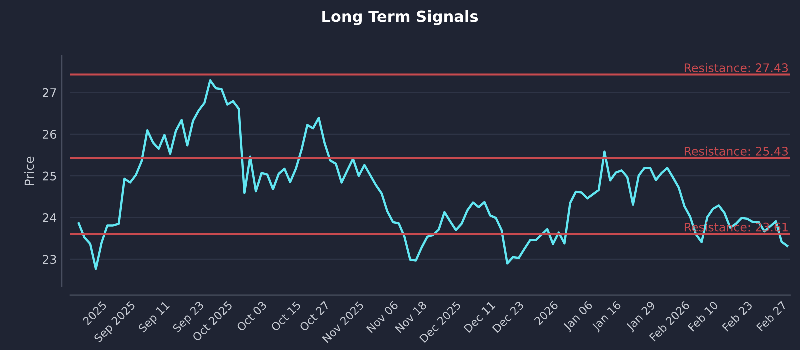  Describe the element at coordinates (49, 135) in the screenshot. I see `y-tick-label: 26` at that location.